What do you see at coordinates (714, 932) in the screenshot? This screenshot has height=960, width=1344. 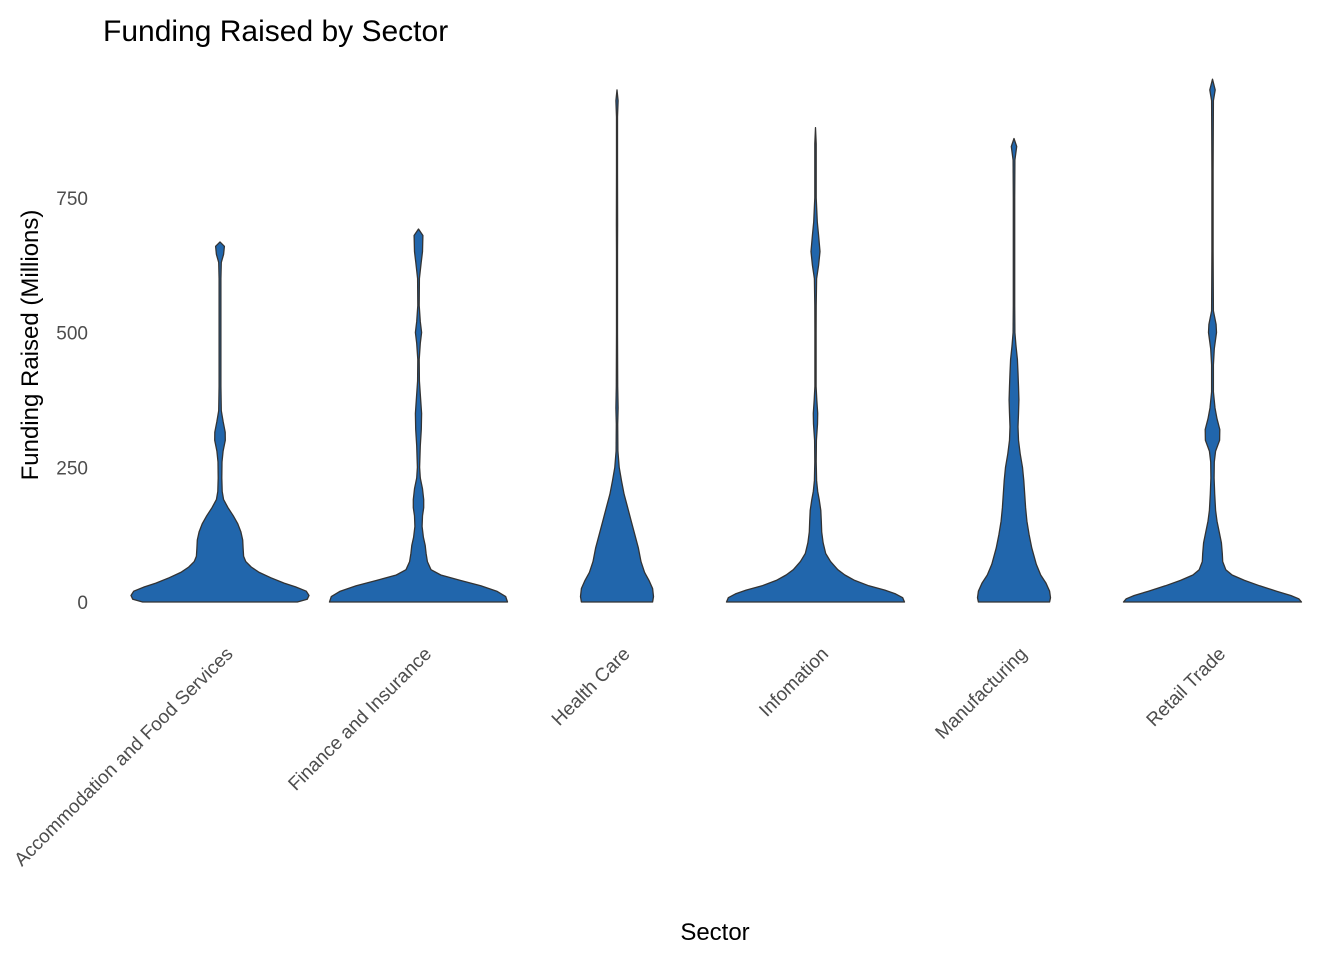 I see `x-axis-title: Sector` at bounding box center [714, 932].